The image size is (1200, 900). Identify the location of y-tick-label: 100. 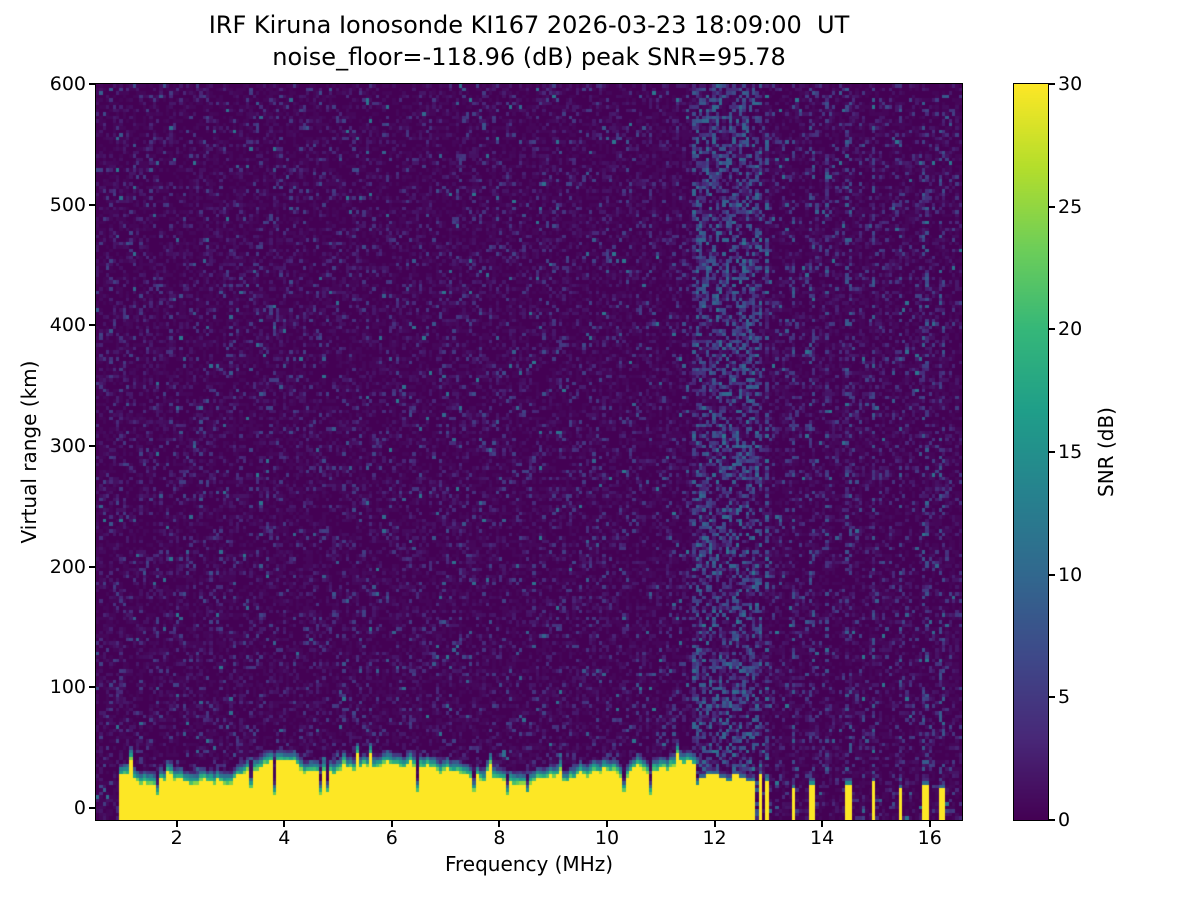
(67, 687).